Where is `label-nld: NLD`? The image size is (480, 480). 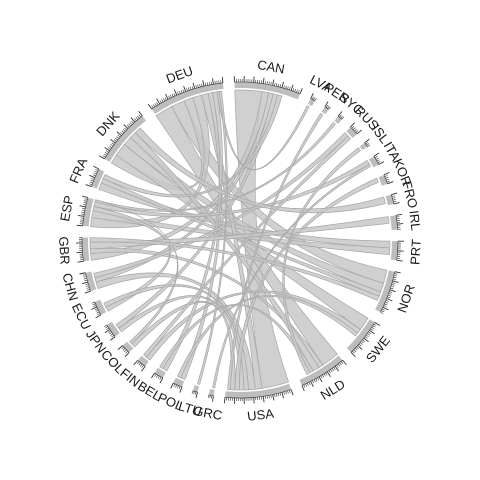
label-nld: NLD is located at coordinates (333, 389).